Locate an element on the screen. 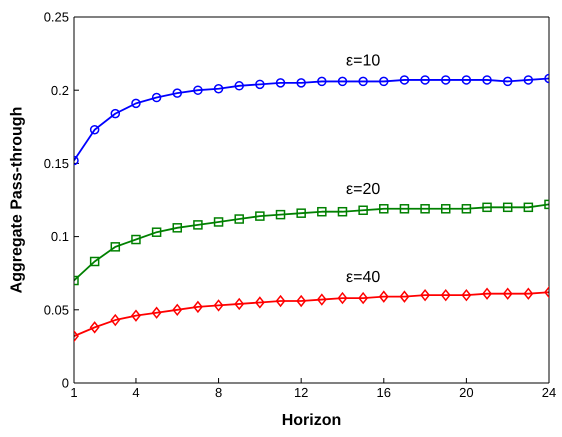 This screenshot has width=562, height=437. series-label: ε=40 is located at coordinates (363, 277).